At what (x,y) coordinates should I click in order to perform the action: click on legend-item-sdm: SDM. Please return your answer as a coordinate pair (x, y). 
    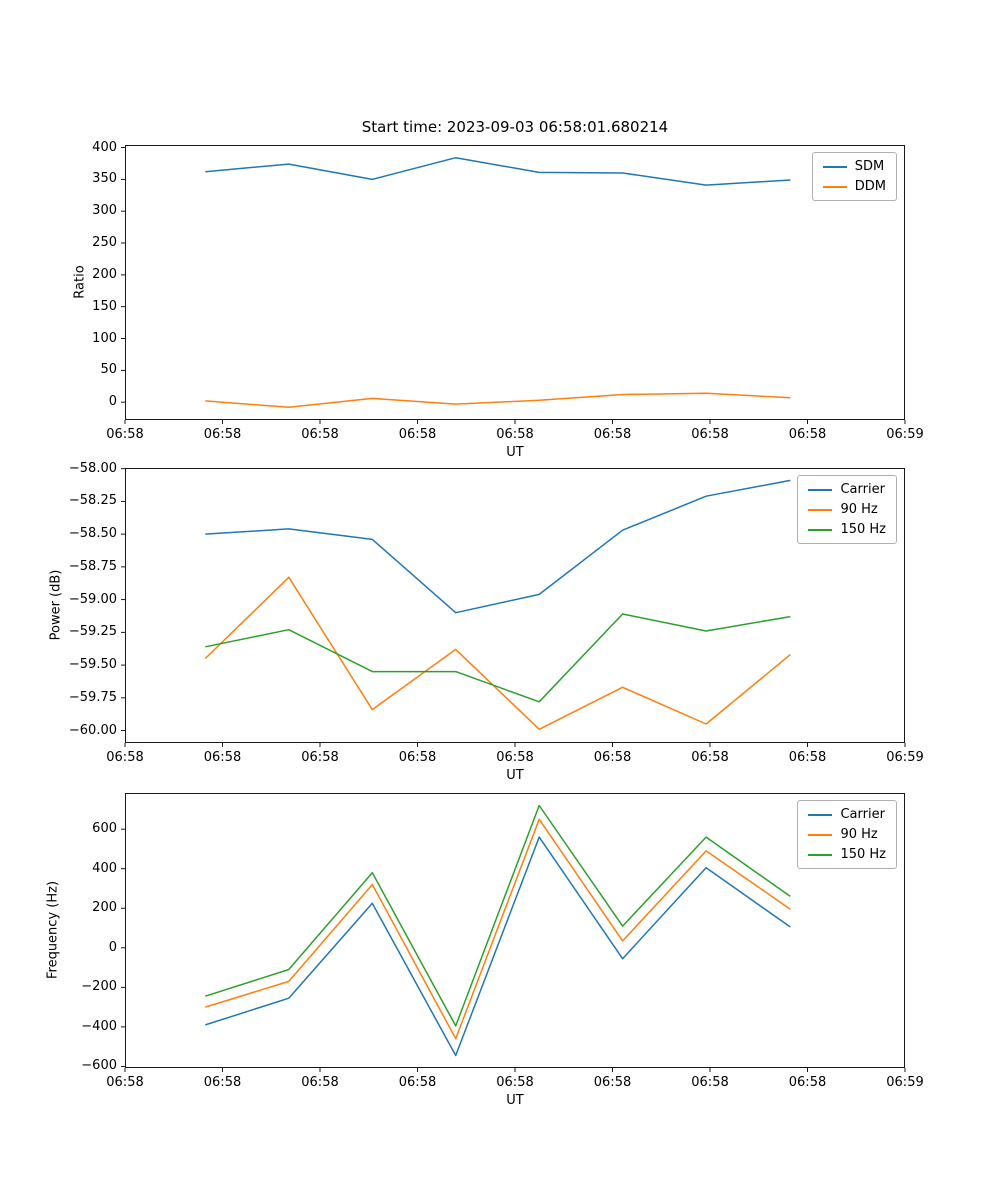
    Looking at the image, I should click on (854, 166).